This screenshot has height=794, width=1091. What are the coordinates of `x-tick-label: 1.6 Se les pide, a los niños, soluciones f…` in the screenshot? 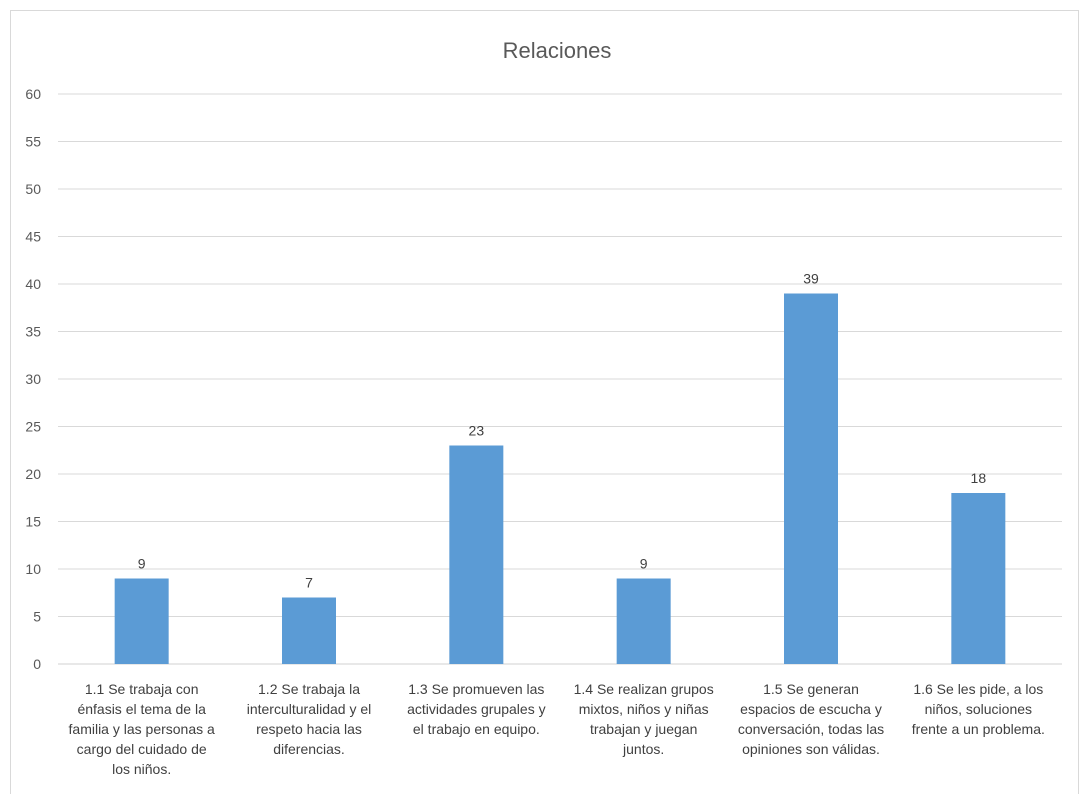 It's located at (978, 709).